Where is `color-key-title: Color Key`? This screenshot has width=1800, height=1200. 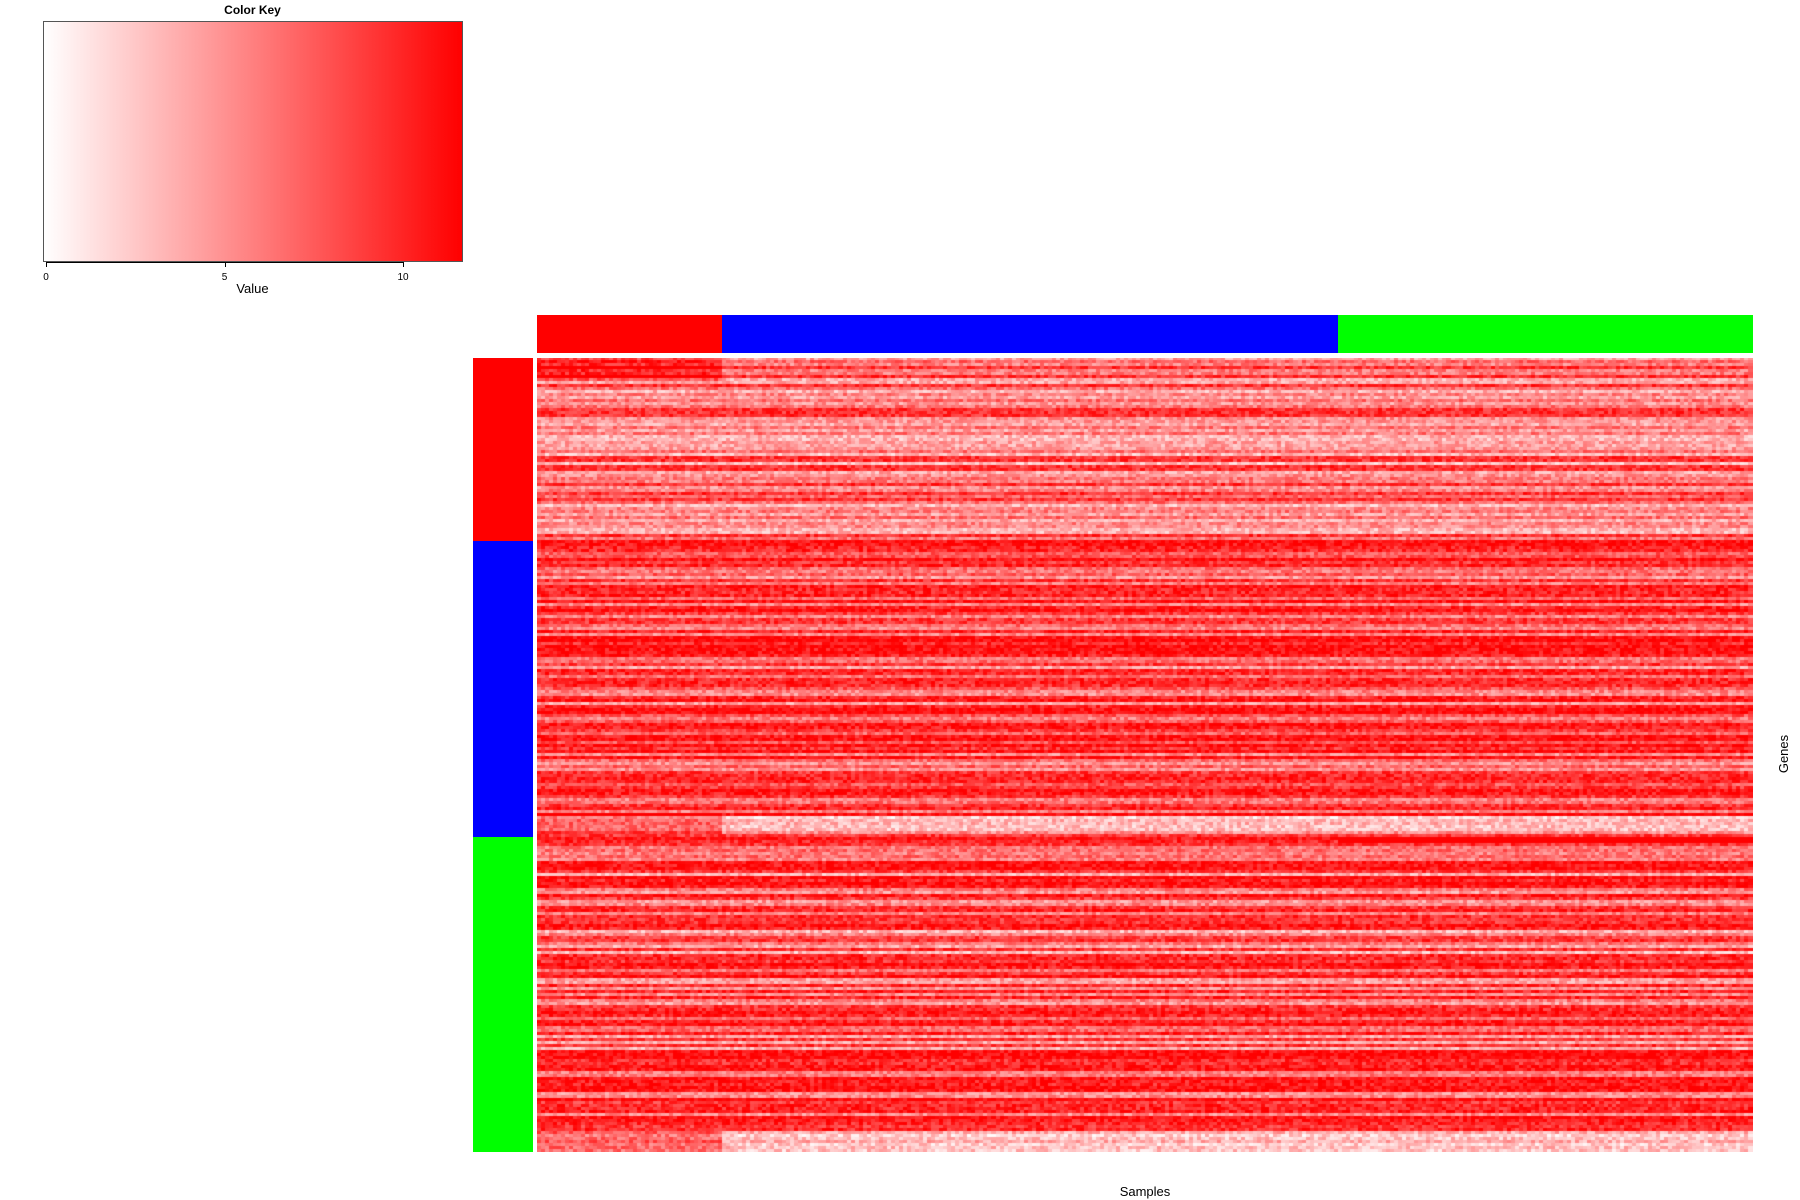 color-key-title: Color Key is located at coordinates (252, 10).